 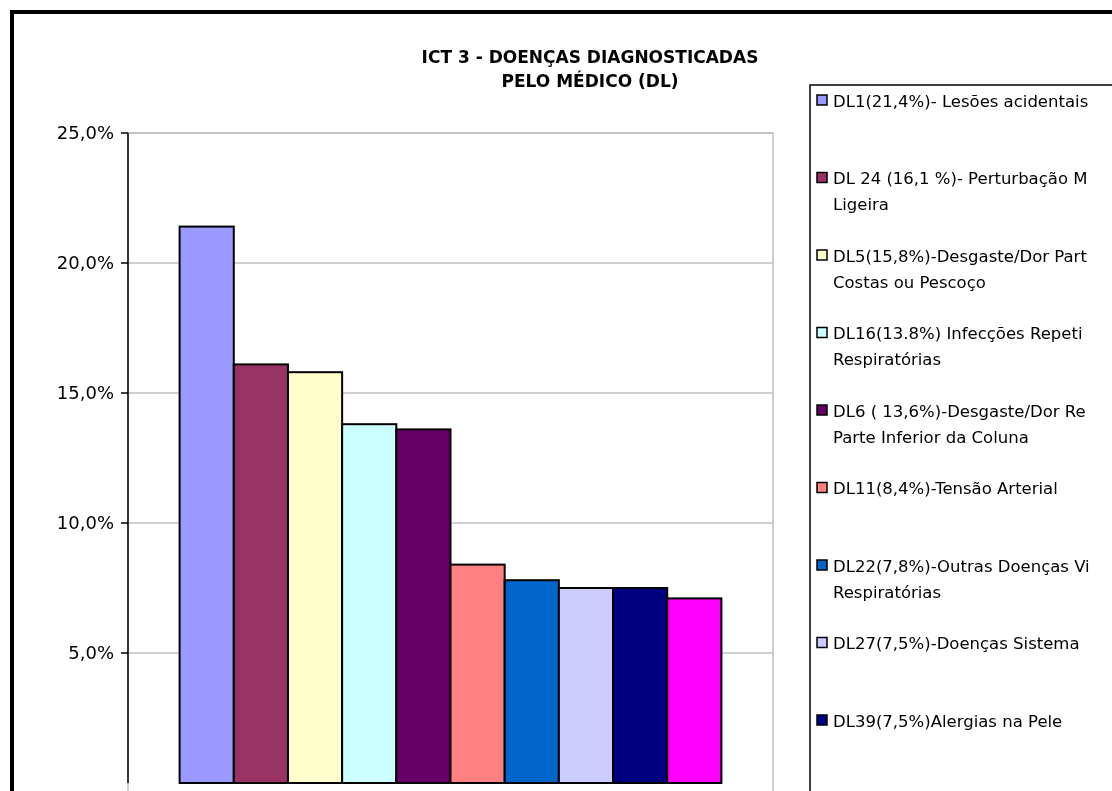 What do you see at coordinates (956, 644) in the screenshot?
I see `legend-label: DL27(7,5%)-Doenças Sistema` at bounding box center [956, 644].